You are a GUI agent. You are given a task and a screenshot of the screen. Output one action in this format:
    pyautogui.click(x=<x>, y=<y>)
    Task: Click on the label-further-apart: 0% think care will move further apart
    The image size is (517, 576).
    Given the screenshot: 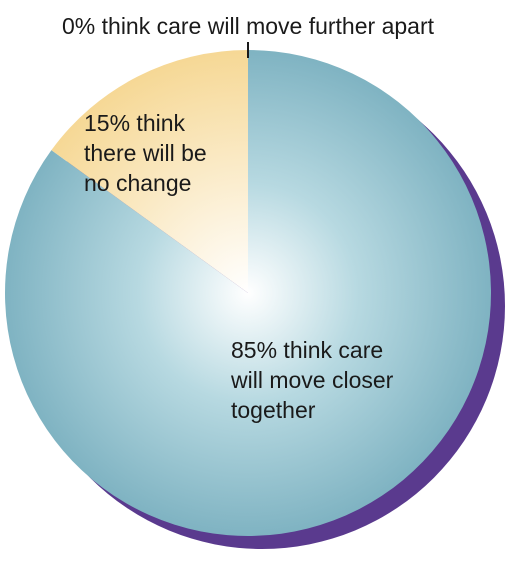 What is the action you would take?
    pyautogui.click(x=248, y=26)
    